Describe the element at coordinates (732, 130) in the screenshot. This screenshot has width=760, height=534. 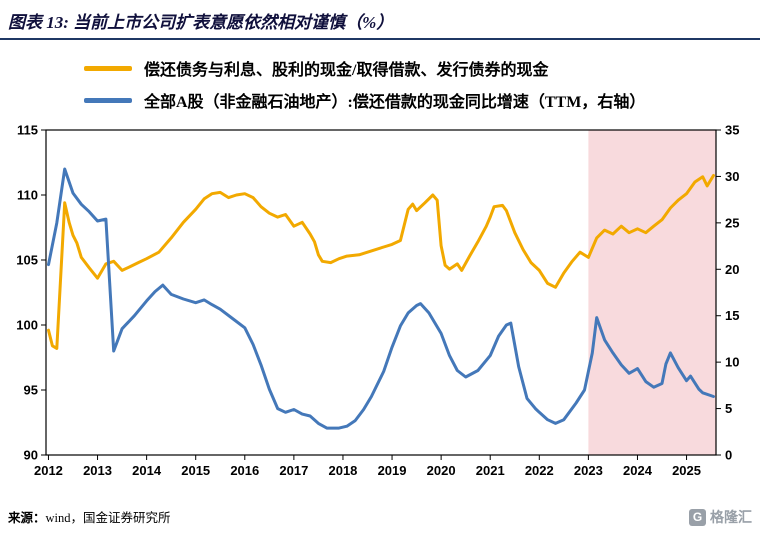
I see `right-axis-label: 35` at that location.